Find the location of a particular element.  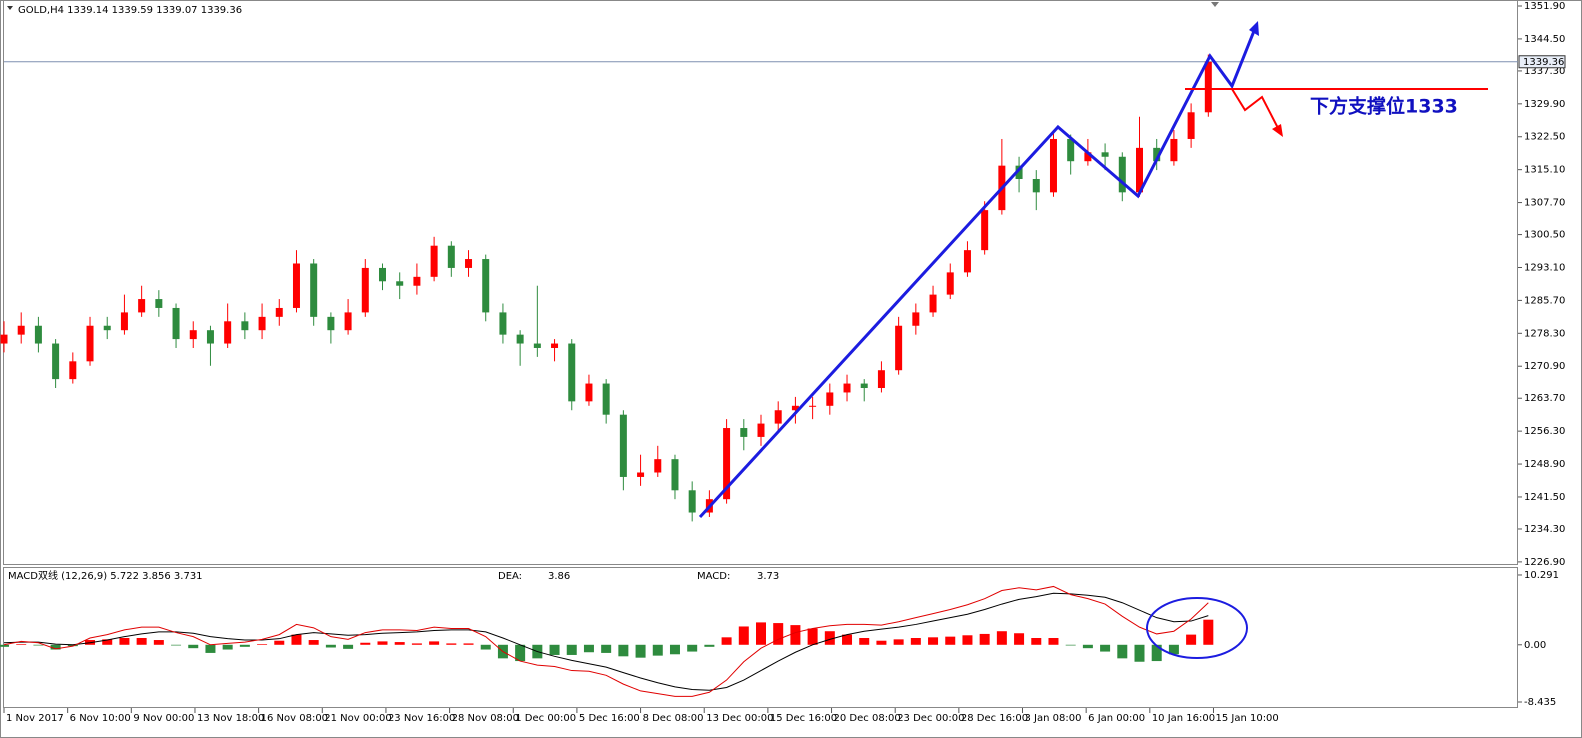

x-tick-label: 15 Dec 16:00 is located at coordinates (803, 718).